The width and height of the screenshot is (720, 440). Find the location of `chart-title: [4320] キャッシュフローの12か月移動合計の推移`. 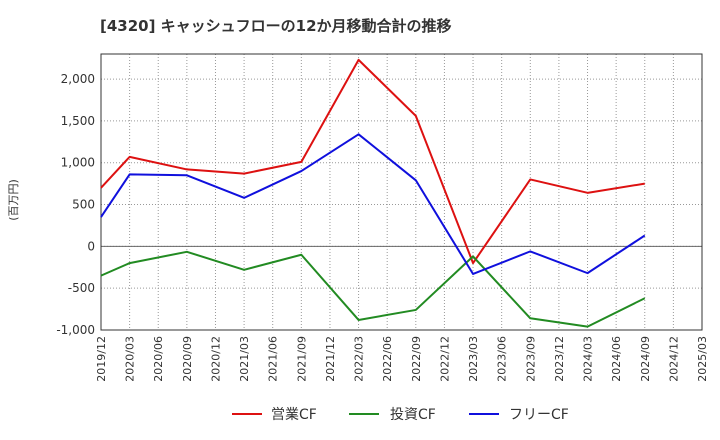

chart-title: [4320] キャッシュフローの12か月移動合計の推移 is located at coordinates (276, 26).